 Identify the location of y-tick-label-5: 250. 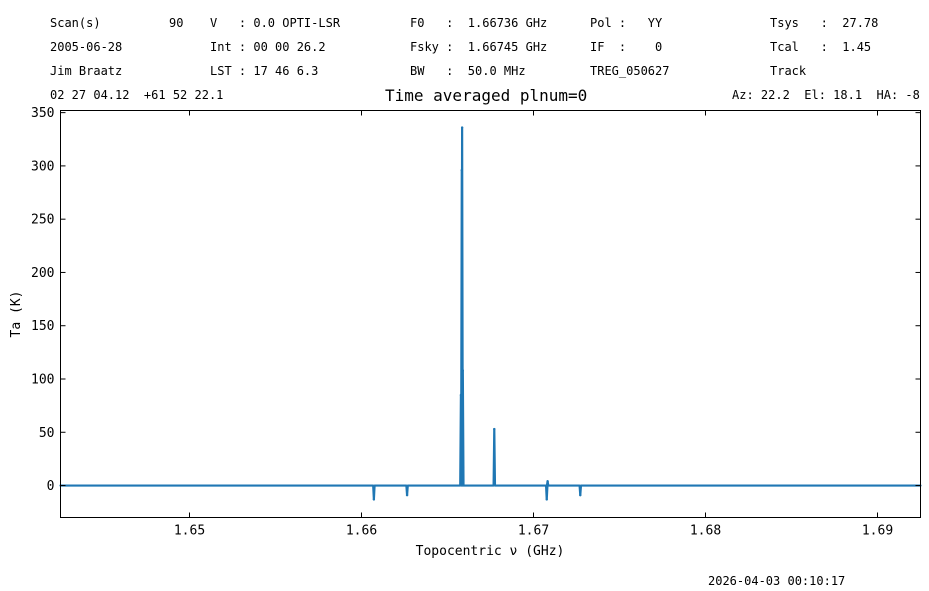
(42, 220).